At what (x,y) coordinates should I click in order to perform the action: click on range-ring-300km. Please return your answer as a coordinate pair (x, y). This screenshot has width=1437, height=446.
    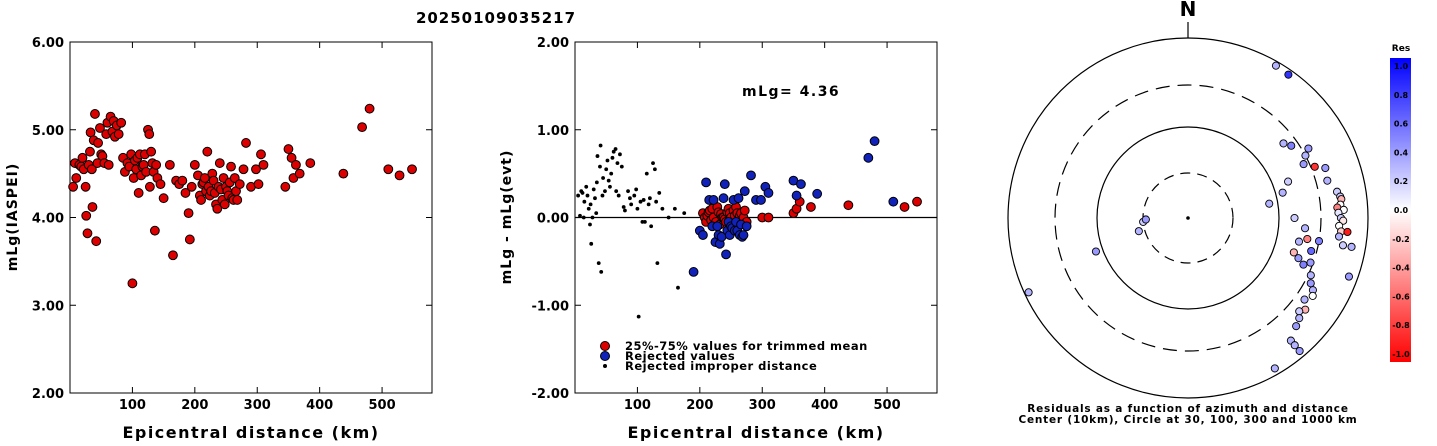
    Looking at the image, I should click on (1188, 218).